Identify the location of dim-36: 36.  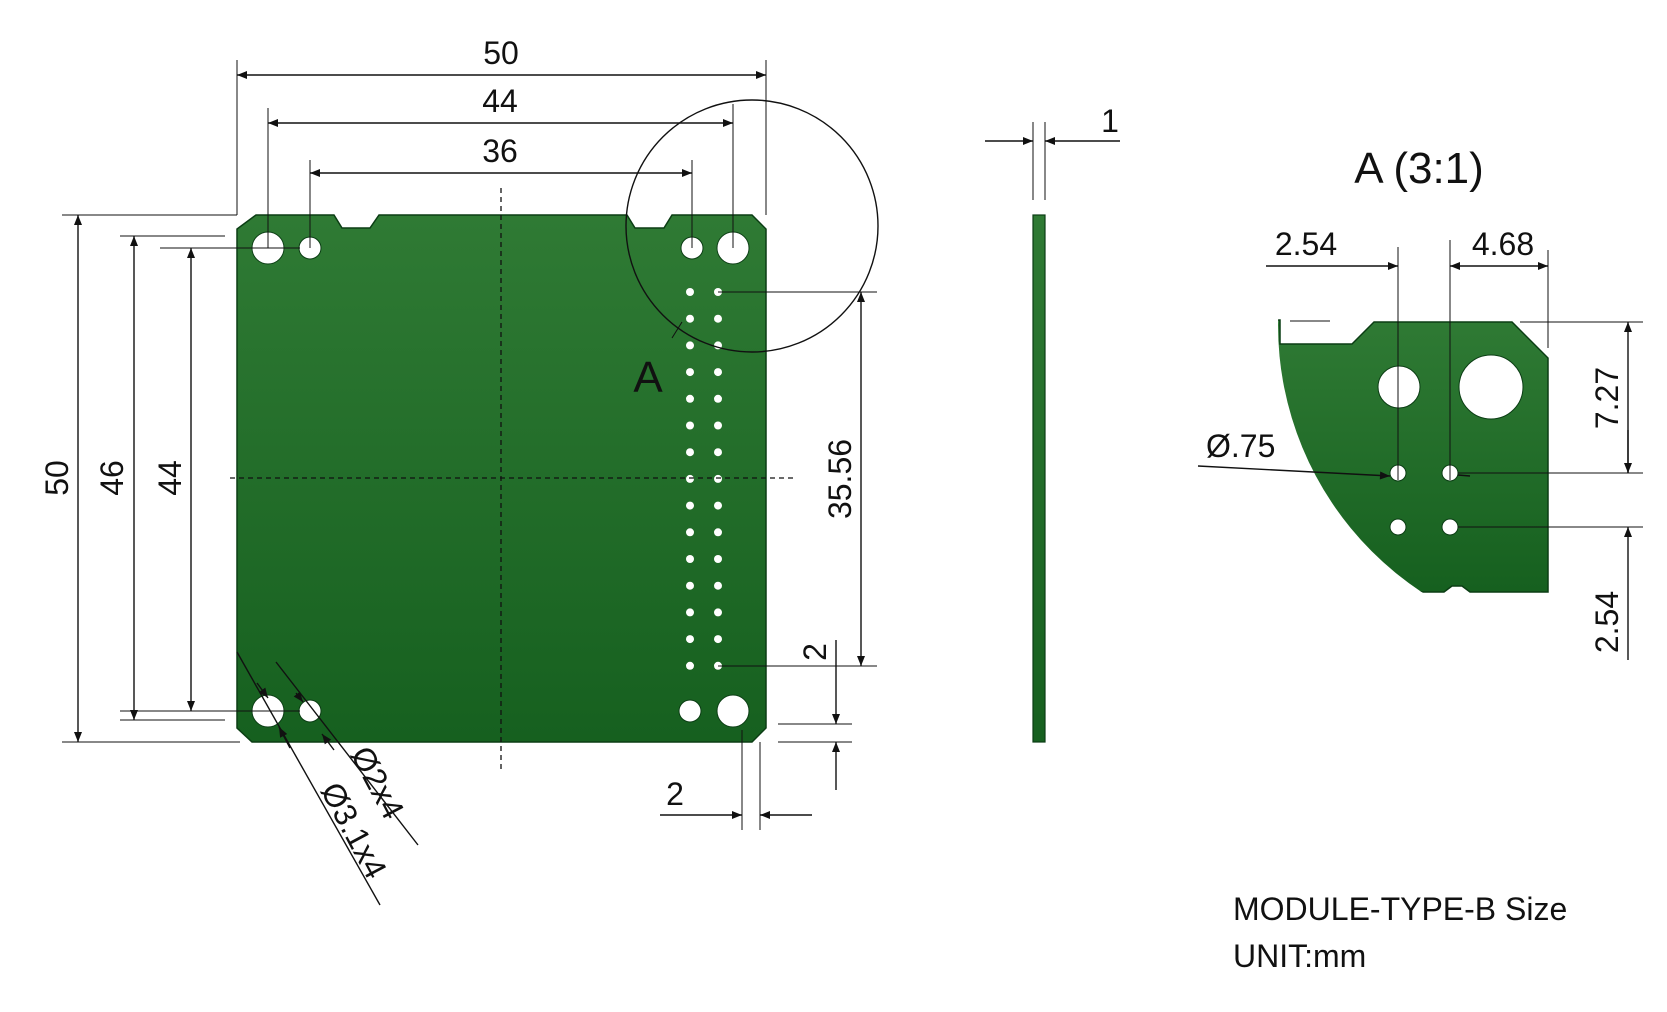
(500, 151).